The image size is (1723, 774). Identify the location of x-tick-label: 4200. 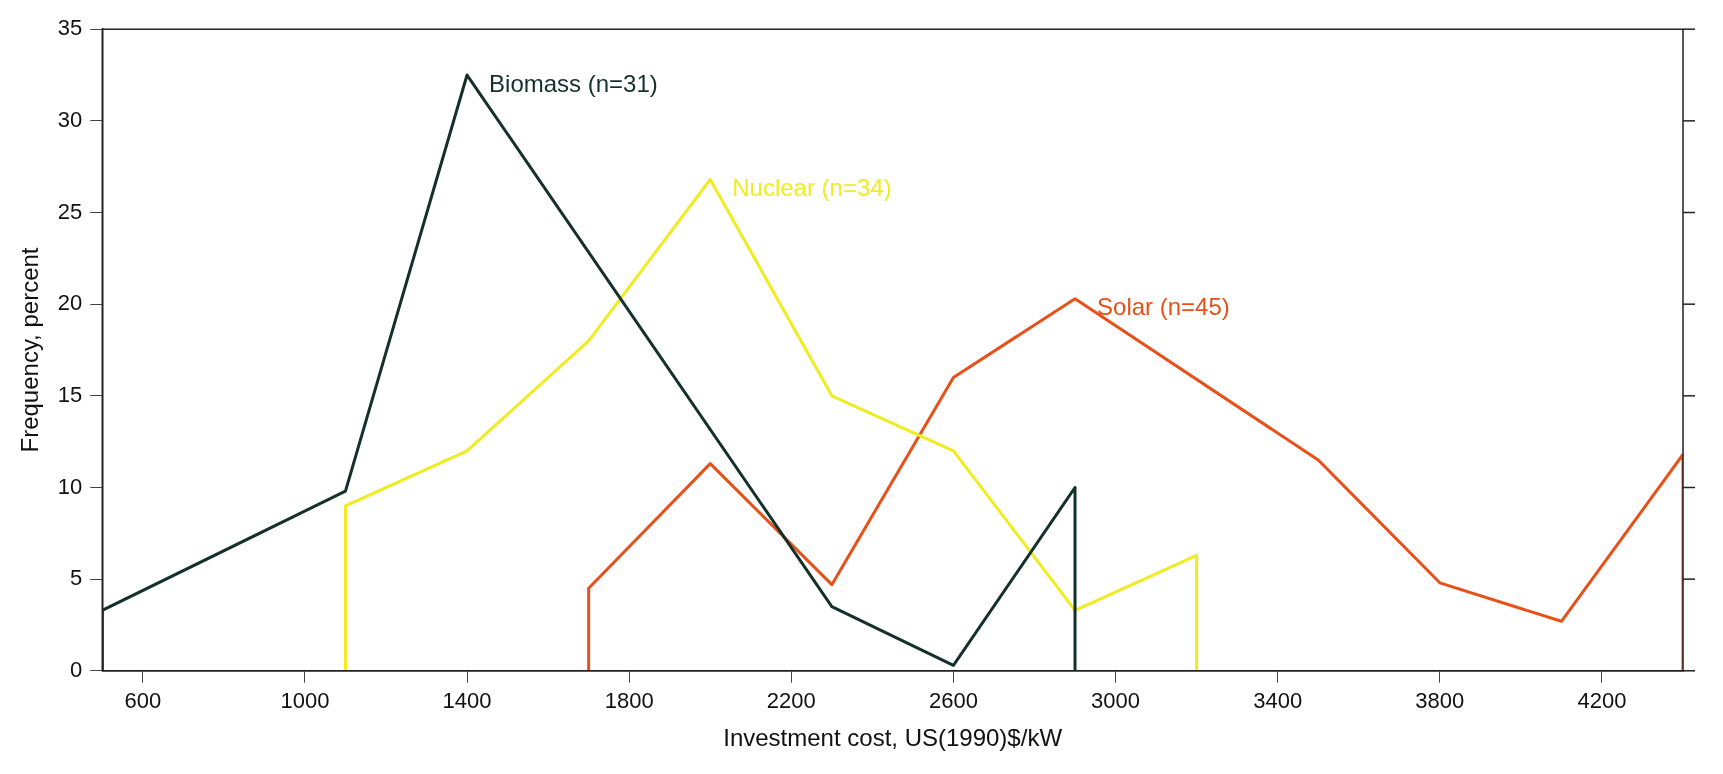
(1602, 701).